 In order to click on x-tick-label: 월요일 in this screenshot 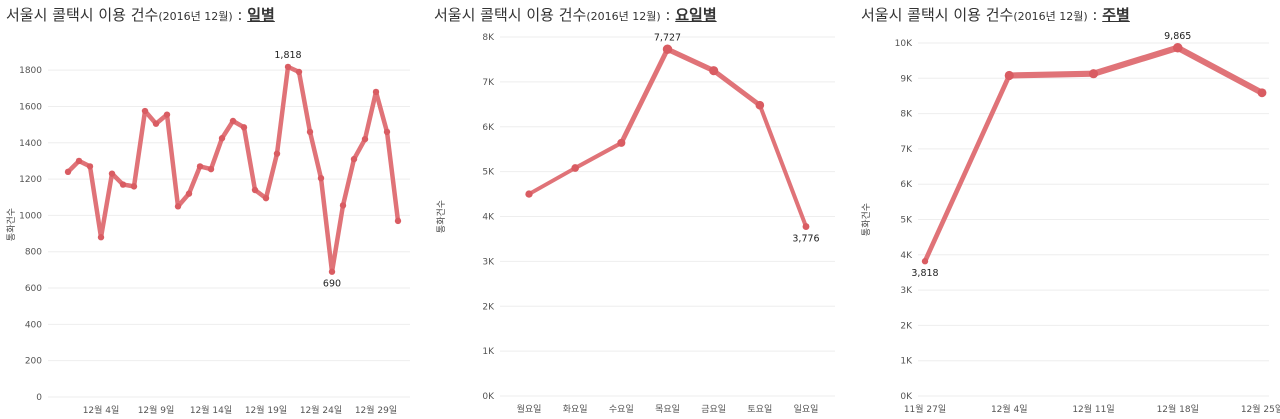, I will do `click(529, 409)`.